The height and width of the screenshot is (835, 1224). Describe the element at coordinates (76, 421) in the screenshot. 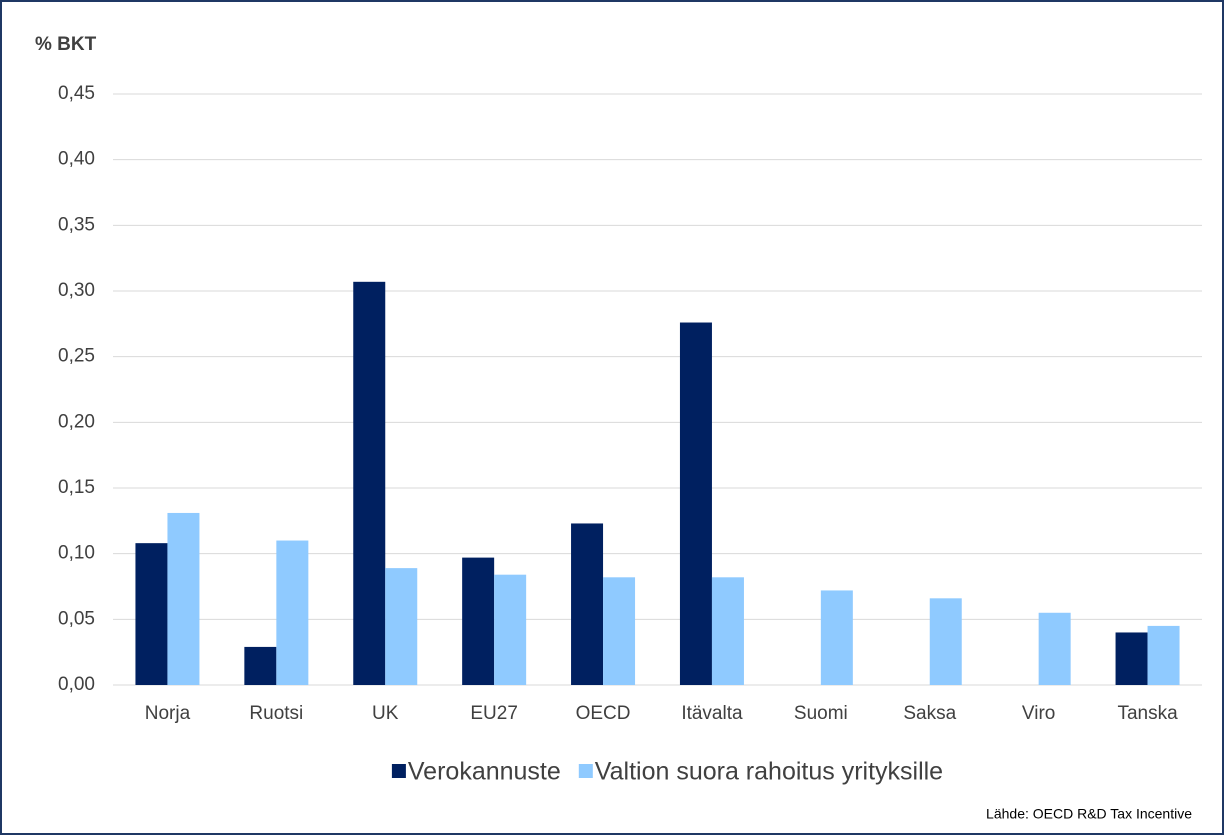

I see `y-tick-label: 0,20` at that location.